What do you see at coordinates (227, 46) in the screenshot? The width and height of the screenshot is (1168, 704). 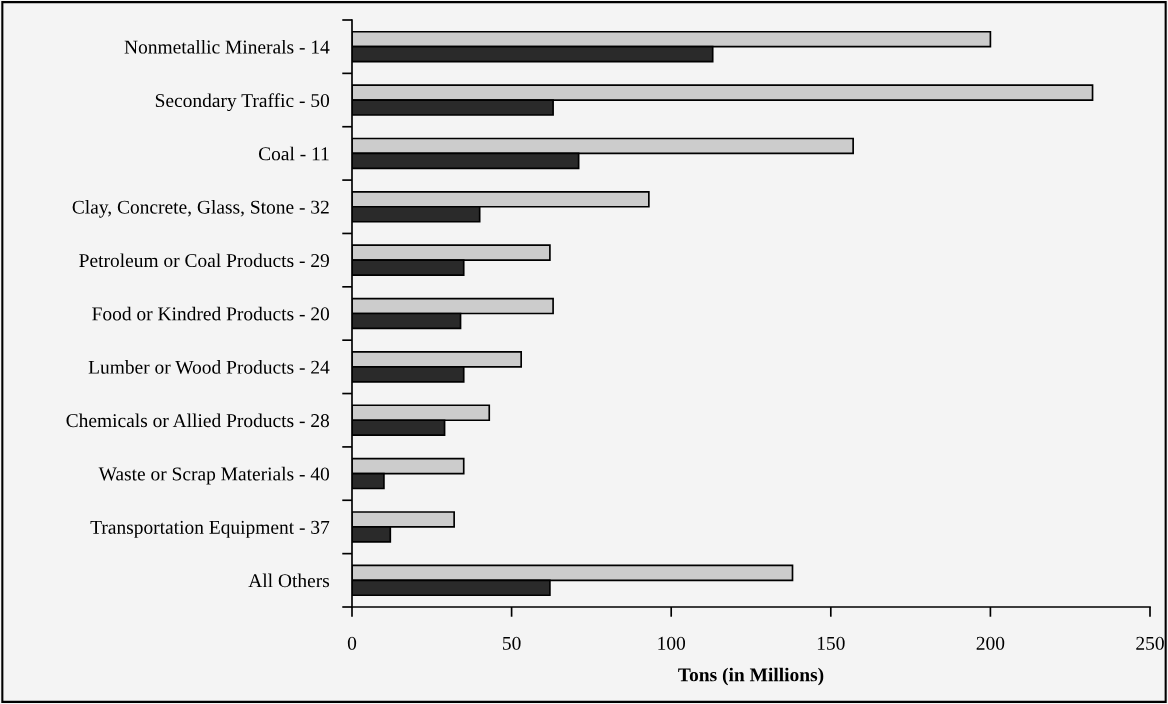 I see `y-tick-label: Nonmetallic Minerals - 14` at bounding box center [227, 46].